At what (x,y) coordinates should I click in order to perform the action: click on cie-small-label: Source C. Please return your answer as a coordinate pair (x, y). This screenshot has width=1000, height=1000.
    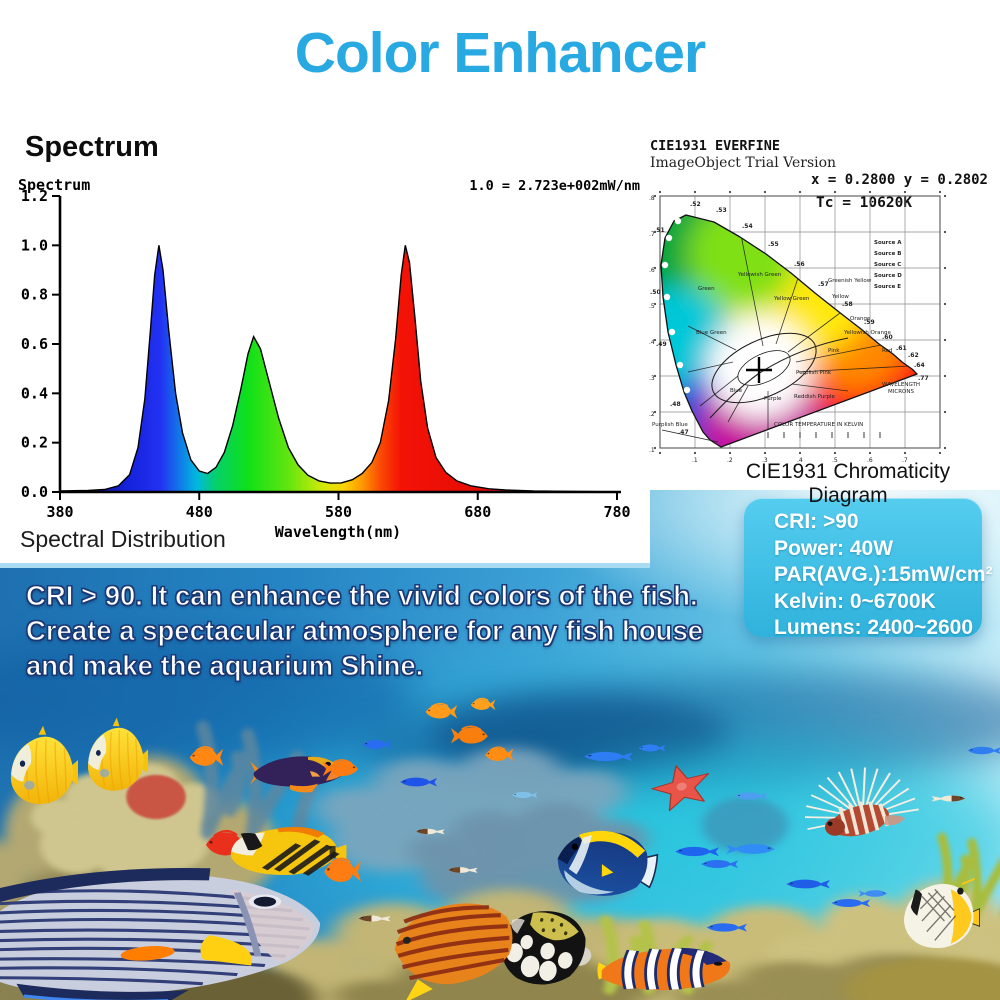
    Looking at the image, I should click on (887, 265).